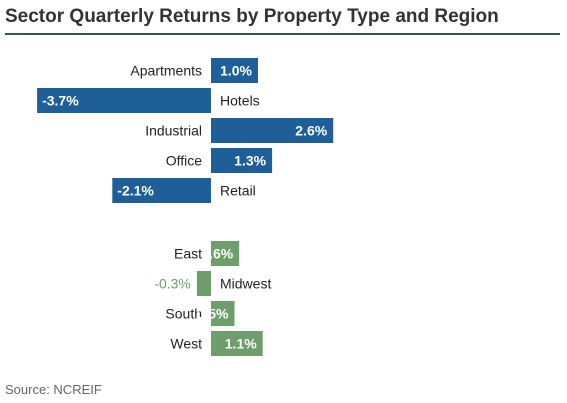 This screenshot has height=403, width=567. Describe the element at coordinates (124, 100) in the screenshot. I see `property-bar-hotels` at that location.